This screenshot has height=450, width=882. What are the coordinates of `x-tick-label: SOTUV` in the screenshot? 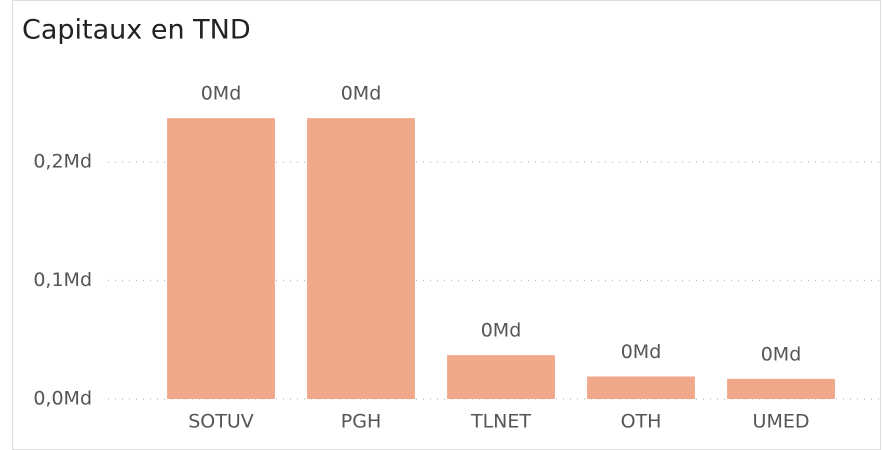 It's located at (221, 422).